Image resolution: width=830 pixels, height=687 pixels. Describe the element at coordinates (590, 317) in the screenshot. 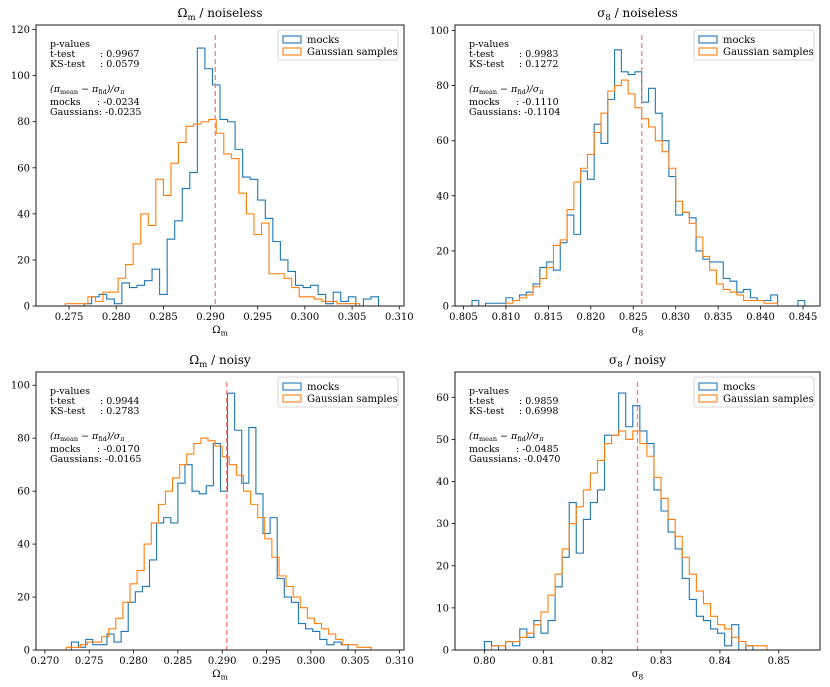

I see `x-tick-label: 0.820` at that location.